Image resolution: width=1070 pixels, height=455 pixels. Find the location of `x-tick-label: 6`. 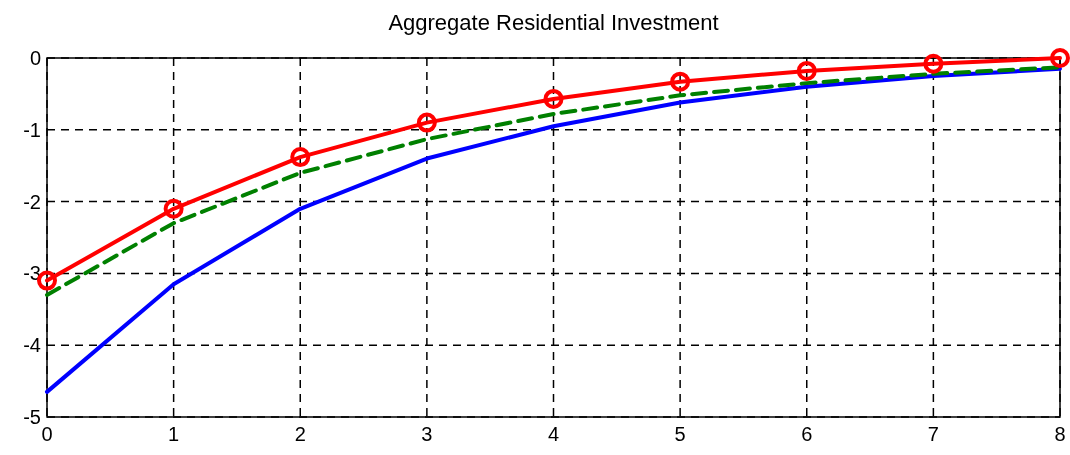

x-tick-label: 6 is located at coordinates (807, 434).